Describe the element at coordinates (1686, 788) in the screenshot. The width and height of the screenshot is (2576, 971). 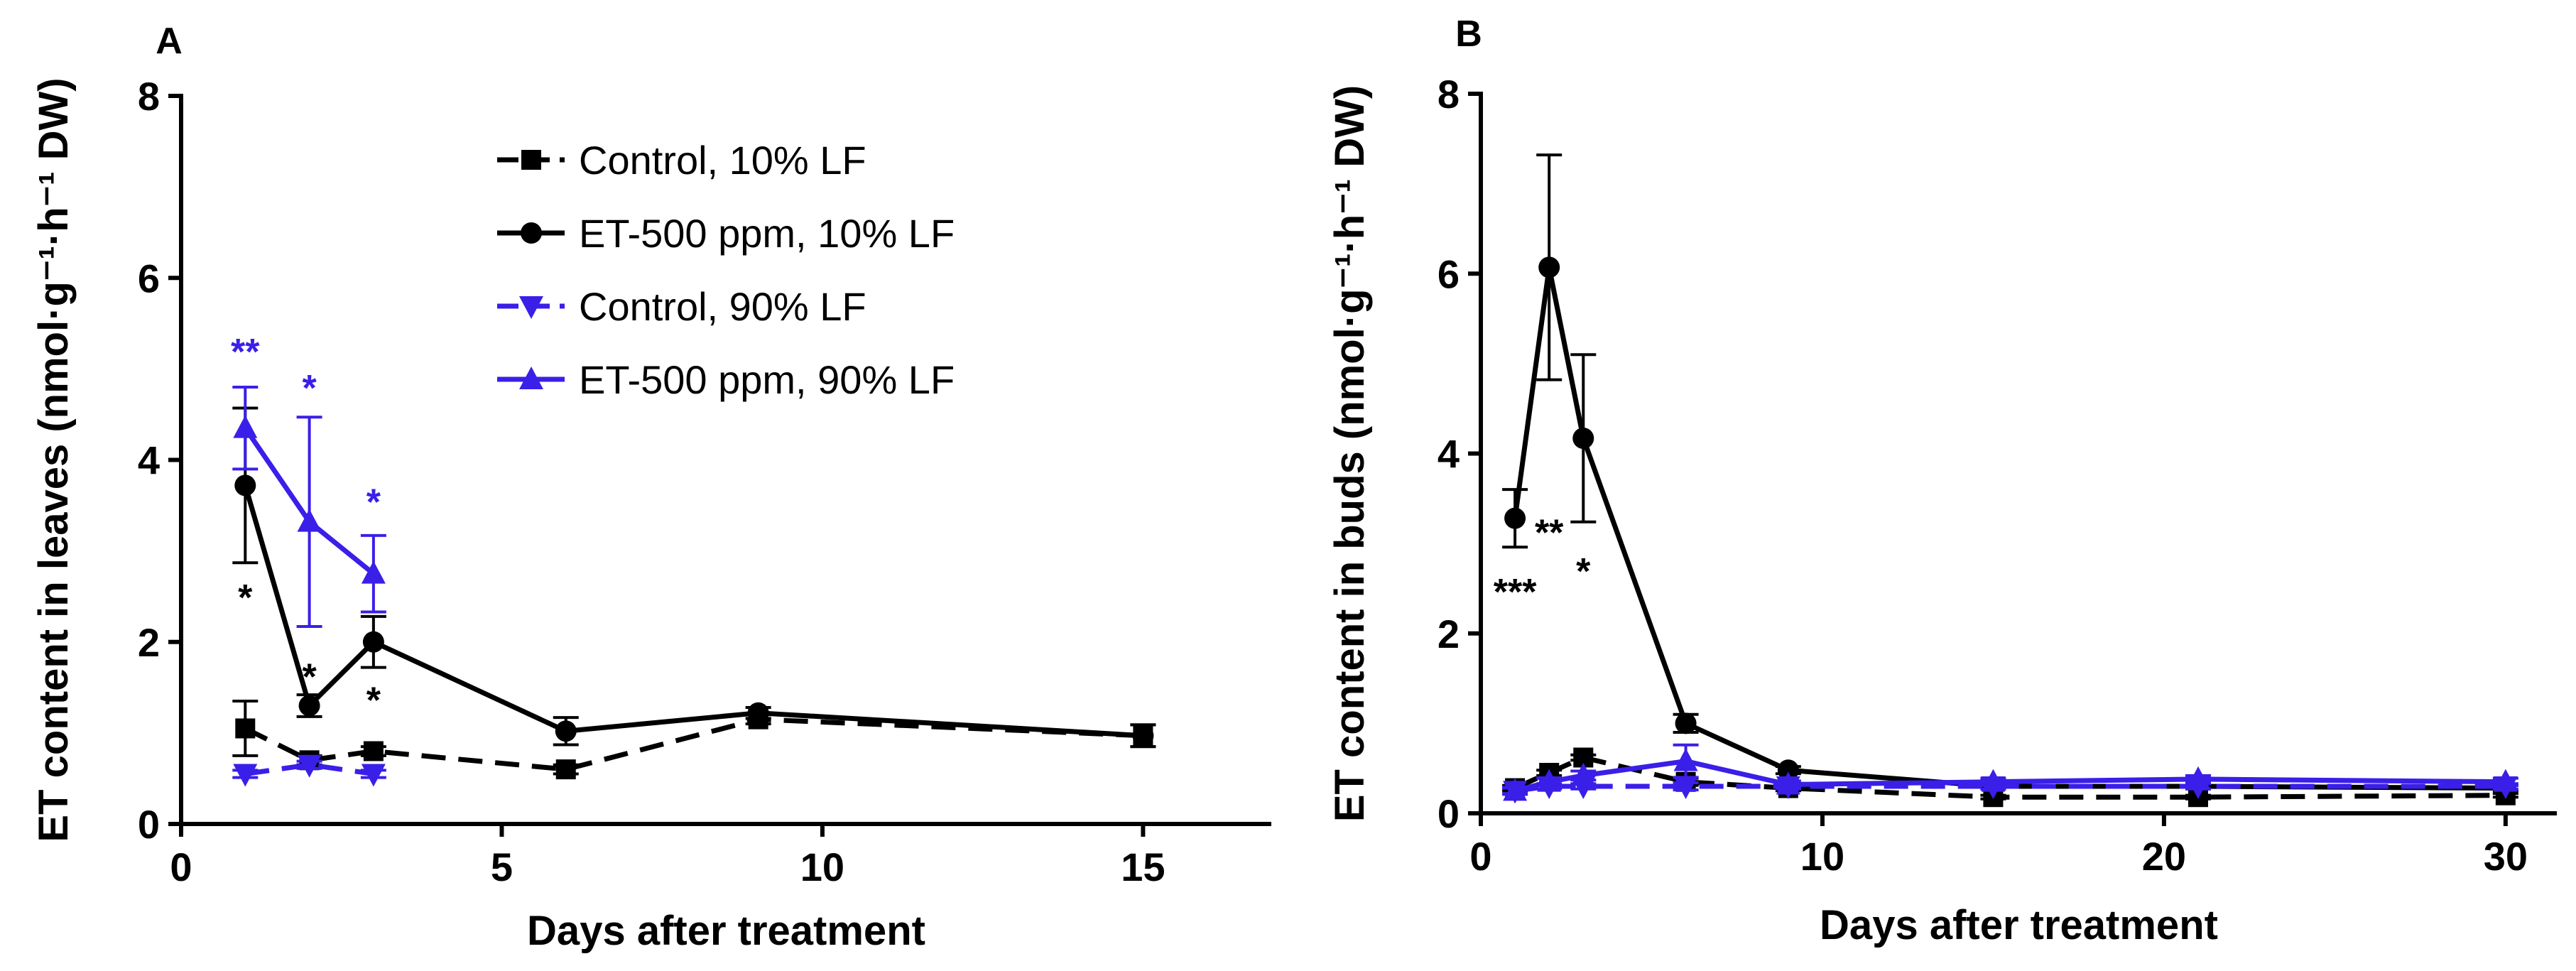
I see `panel-b-series-2-point` at that location.